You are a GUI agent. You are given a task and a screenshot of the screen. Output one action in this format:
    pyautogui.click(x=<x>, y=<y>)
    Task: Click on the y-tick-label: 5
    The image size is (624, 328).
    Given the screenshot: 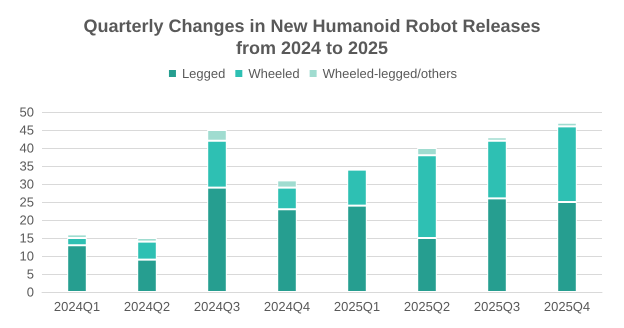 What is the action you would take?
    pyautogui.click(x=30, y=274)
    